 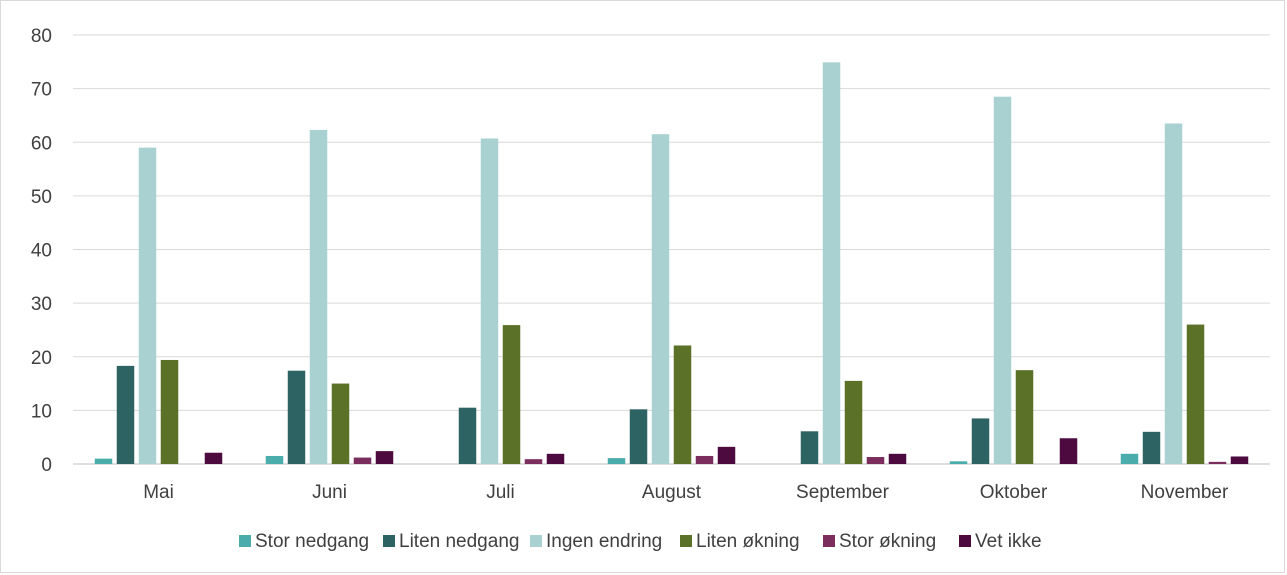 I want to click on y-tick-label: 30, so click(x=41, y=304).